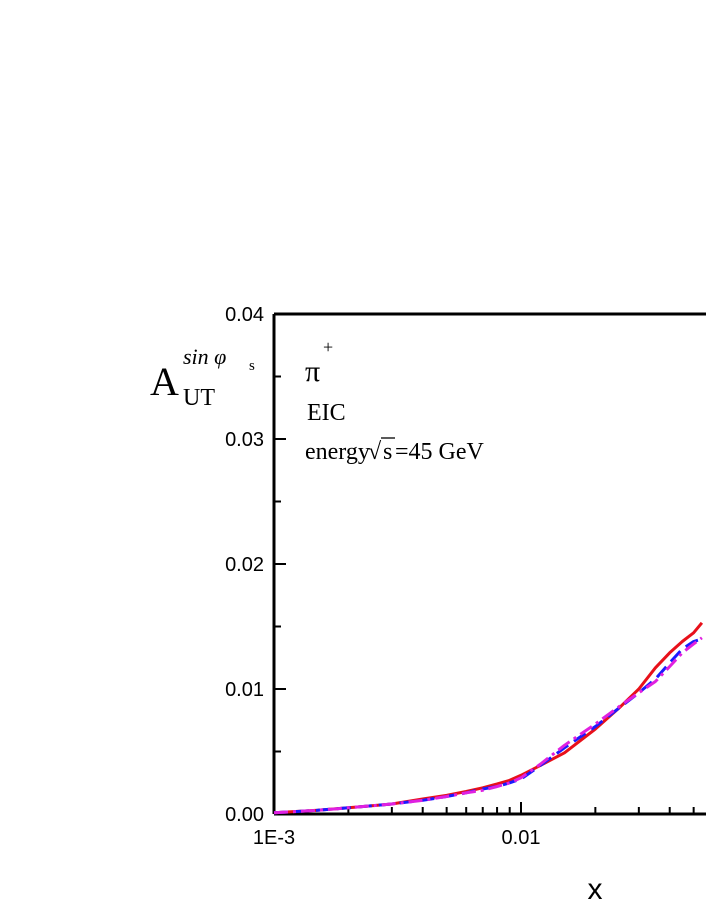 The image size is (706, 913). Describe the element at coordinates (244, 690) in the screenshot. I see `y-tick-label: 0.01` at that location.